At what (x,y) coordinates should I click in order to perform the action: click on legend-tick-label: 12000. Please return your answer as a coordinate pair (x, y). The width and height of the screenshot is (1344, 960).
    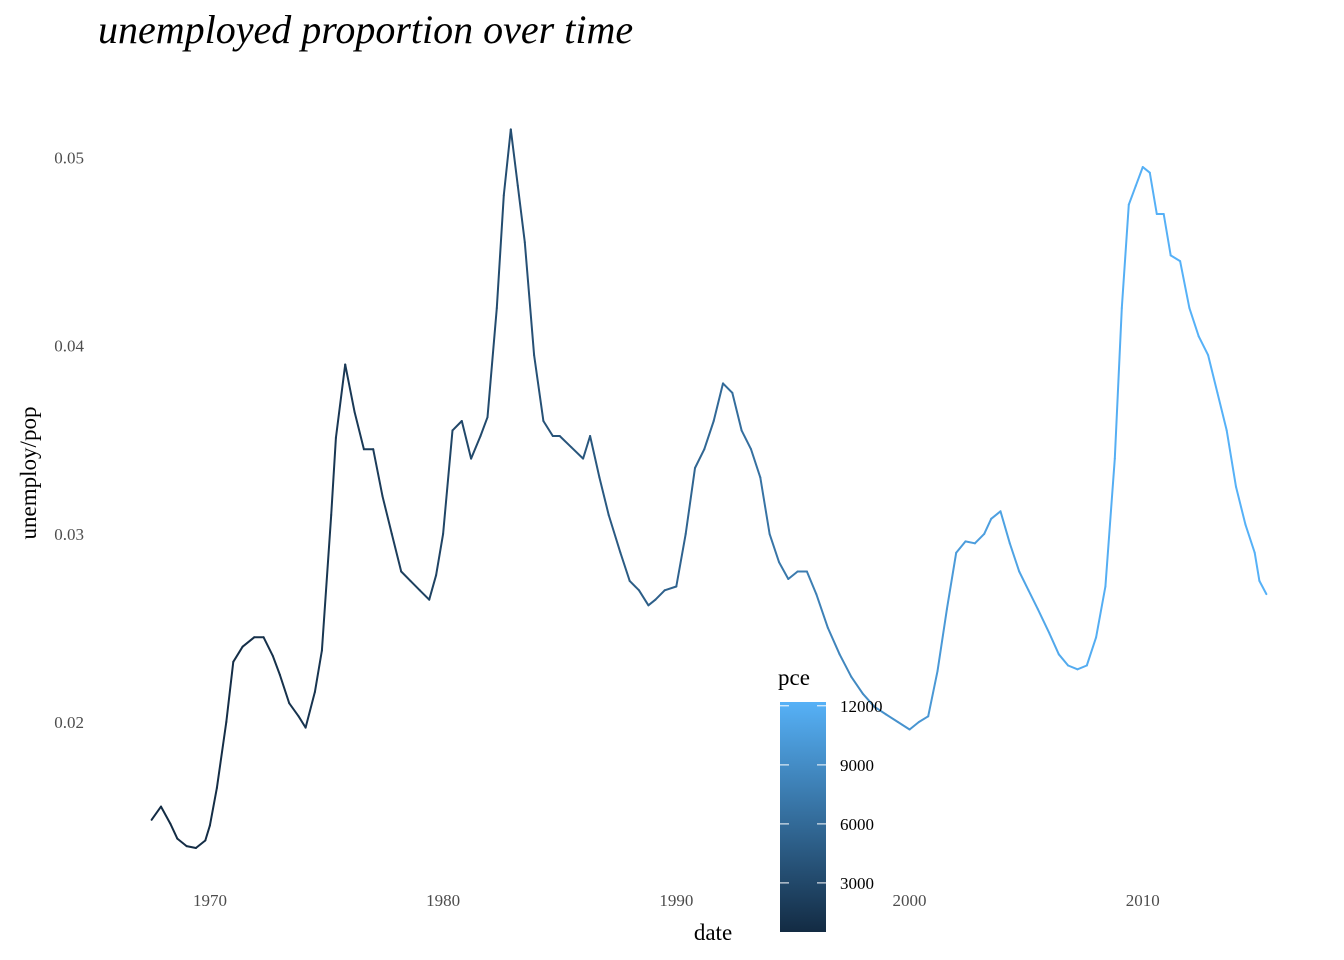
    Looking at the image, I should click on (861, 706).